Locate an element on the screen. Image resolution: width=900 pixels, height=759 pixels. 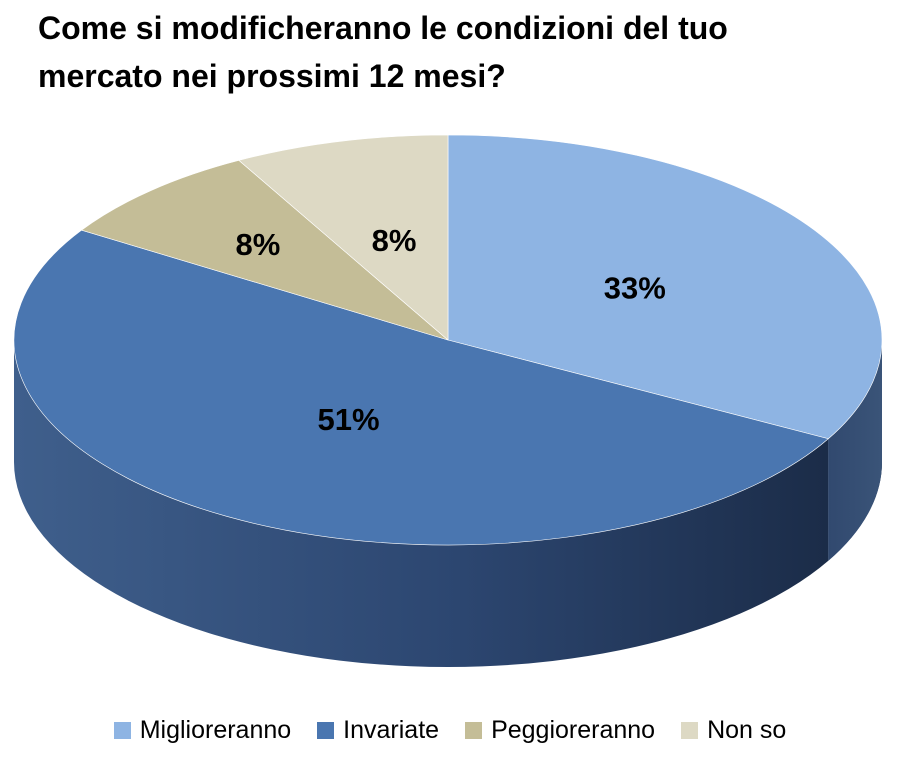
legend-label: Miglioreranno is located at coordinates (215, 730).